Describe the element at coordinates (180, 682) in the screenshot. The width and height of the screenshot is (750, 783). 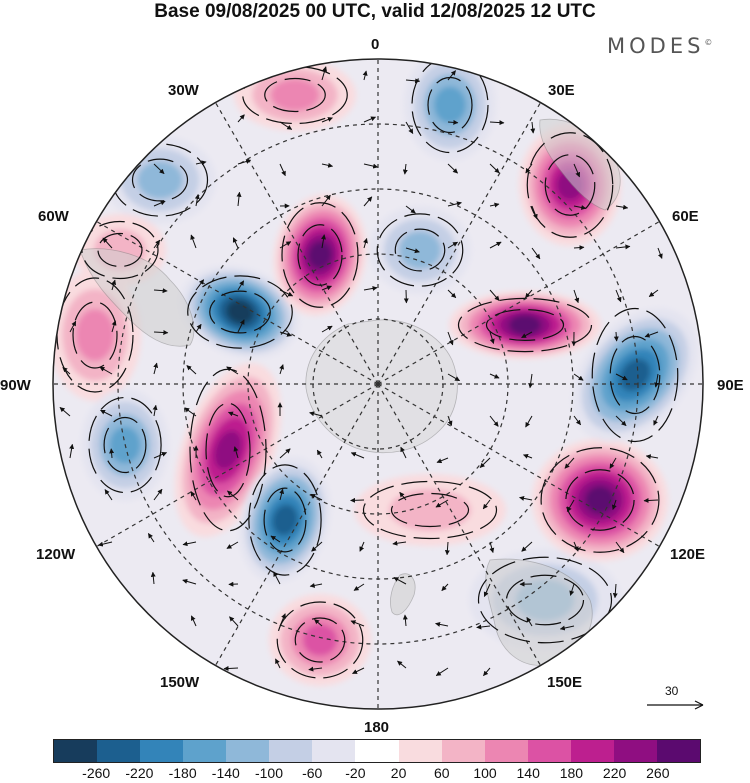
I see `lon-label-150w: 150W` at that location.